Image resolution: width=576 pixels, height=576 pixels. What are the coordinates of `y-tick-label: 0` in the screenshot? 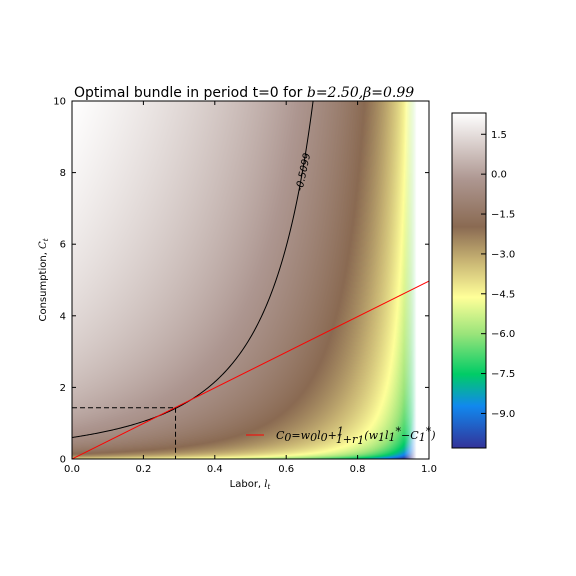 It's located at (63, 460).